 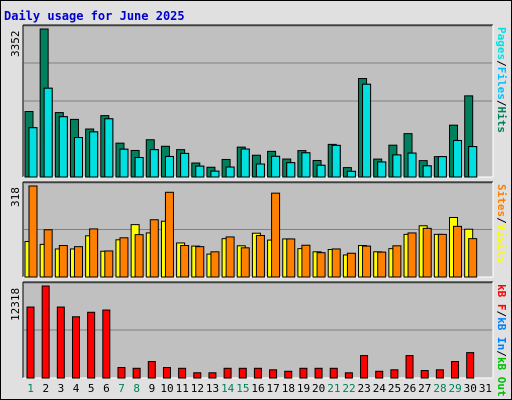 I want to click on legend-visits-sites: Sites/Visits, so click(x=501, y=224).